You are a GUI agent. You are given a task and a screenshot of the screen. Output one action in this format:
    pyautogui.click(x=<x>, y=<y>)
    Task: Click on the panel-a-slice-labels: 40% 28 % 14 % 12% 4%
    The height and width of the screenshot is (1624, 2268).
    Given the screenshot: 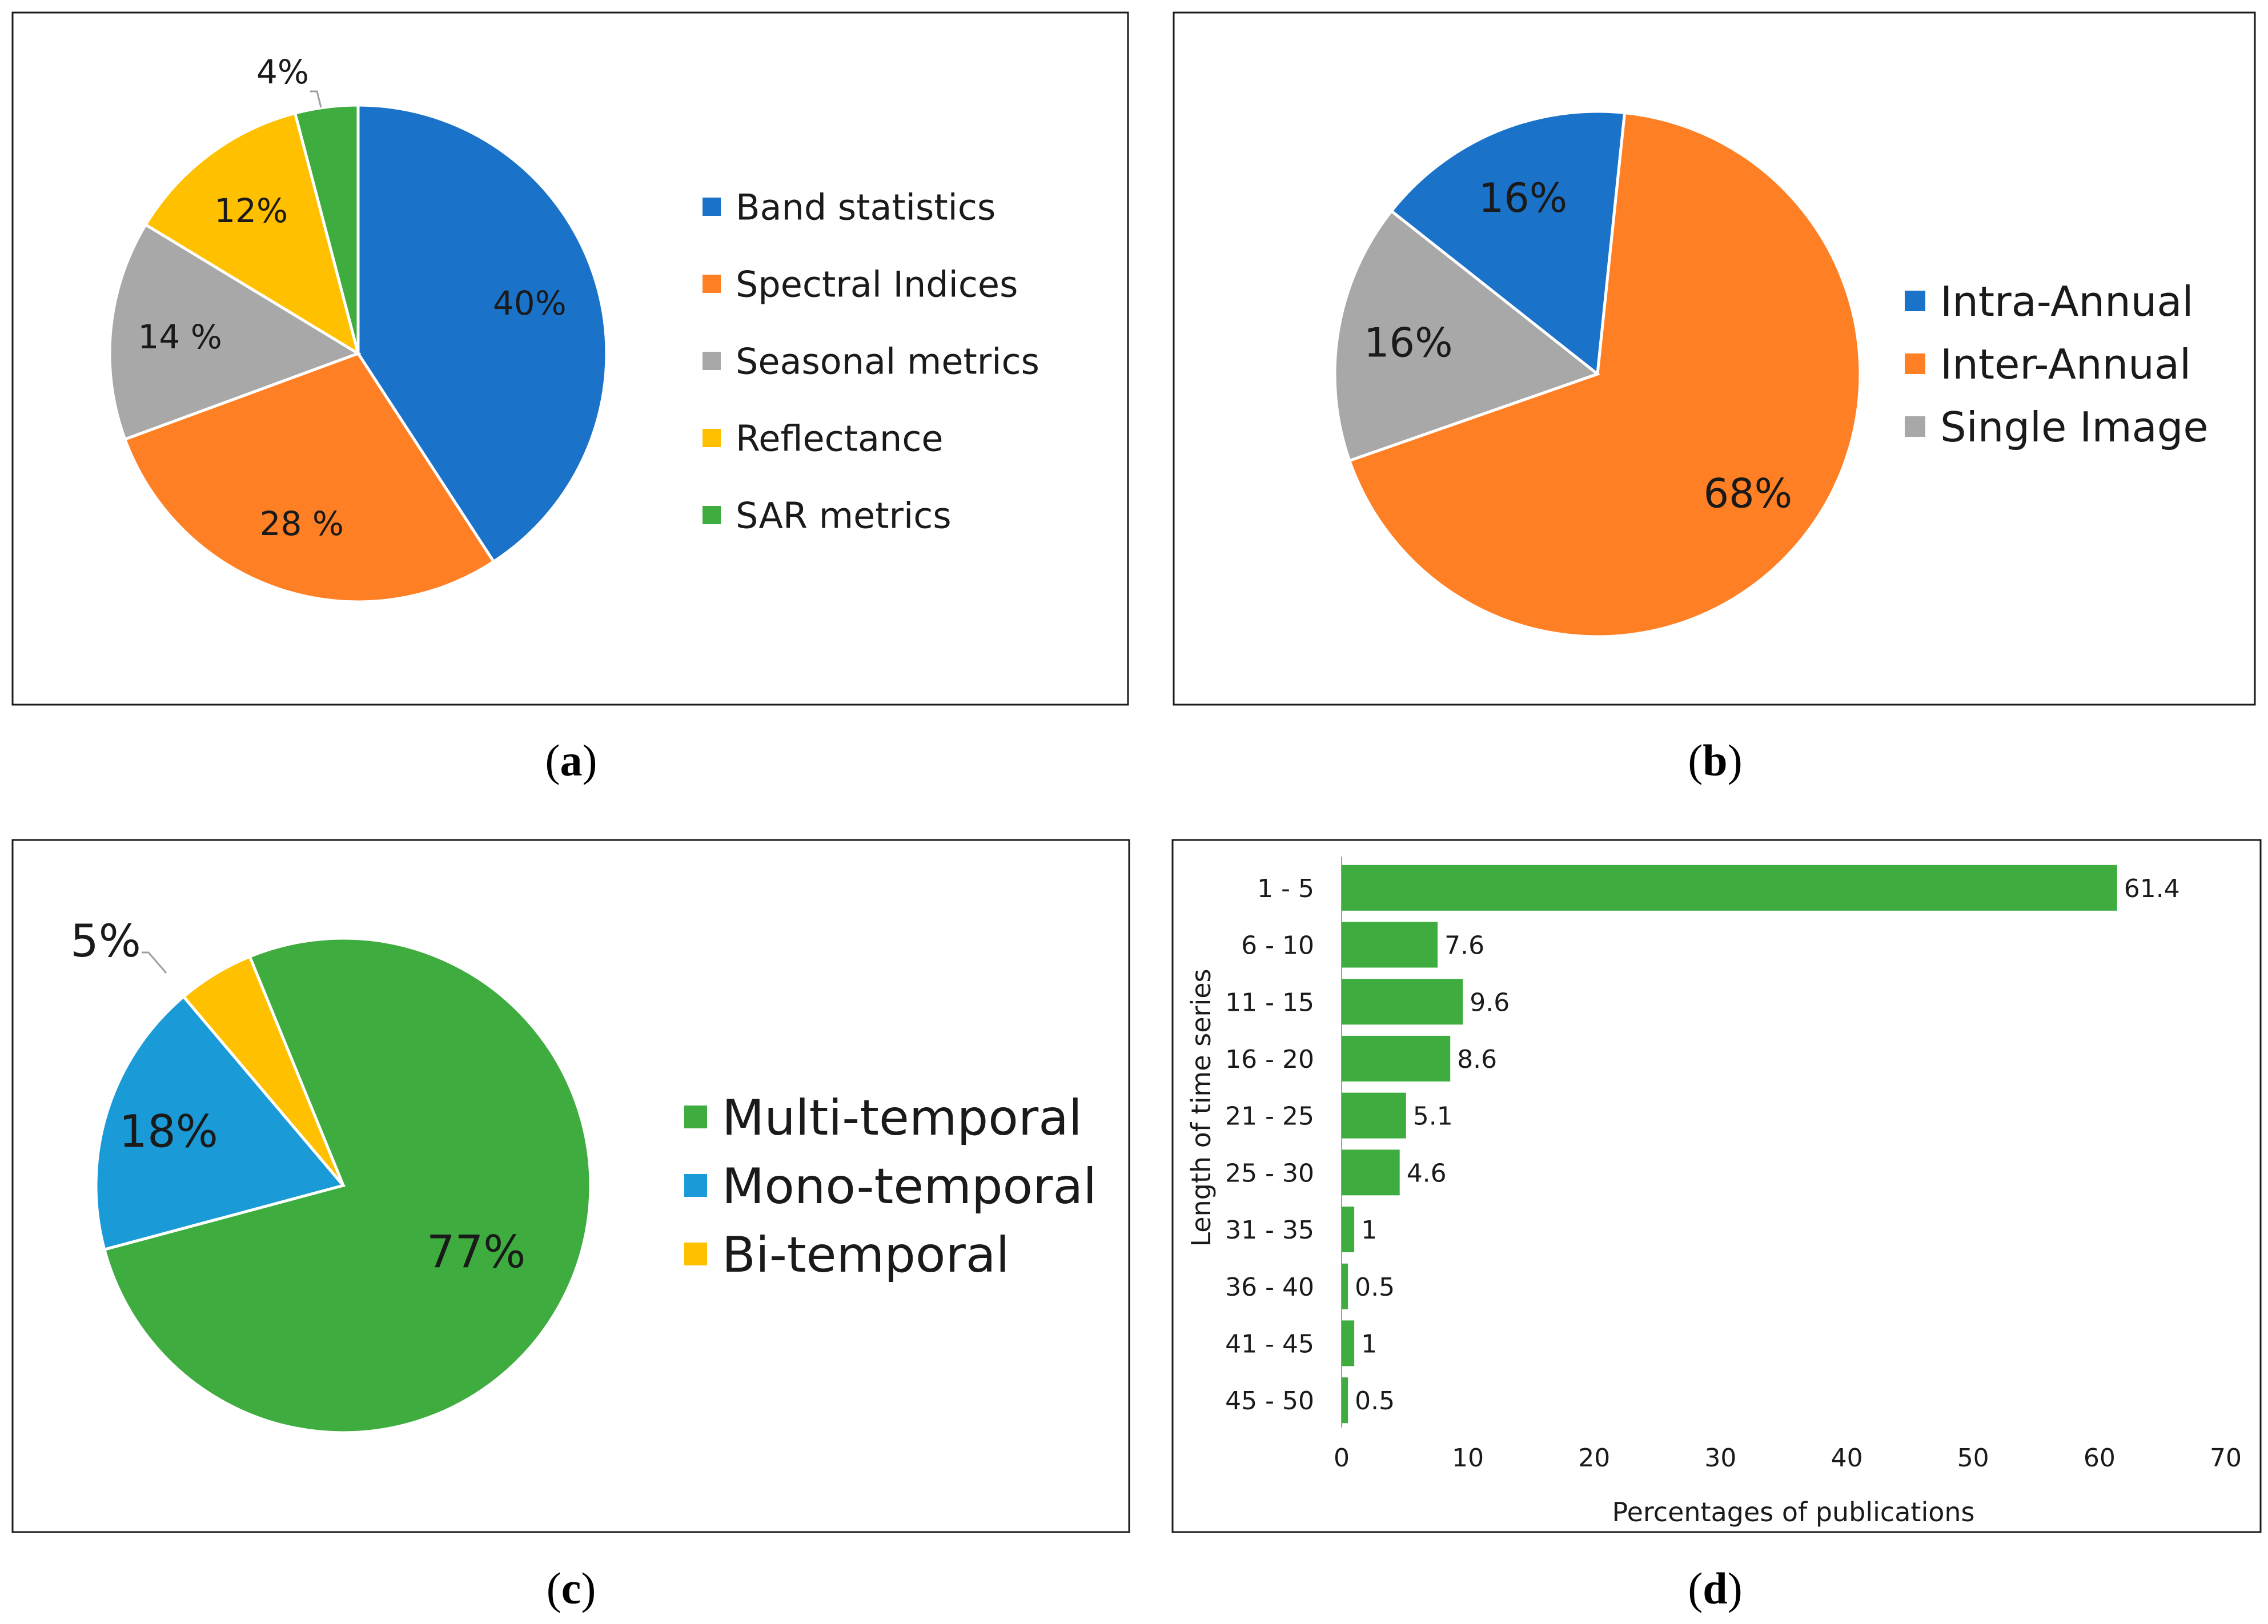 What is the action you would take?
    pyautogui.click(x=352, y=298)
    